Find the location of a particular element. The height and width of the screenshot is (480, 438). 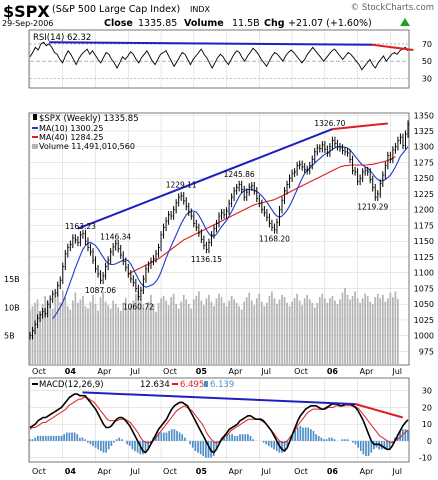

volume-value: 11.5B is located at coordinates (246, 23).